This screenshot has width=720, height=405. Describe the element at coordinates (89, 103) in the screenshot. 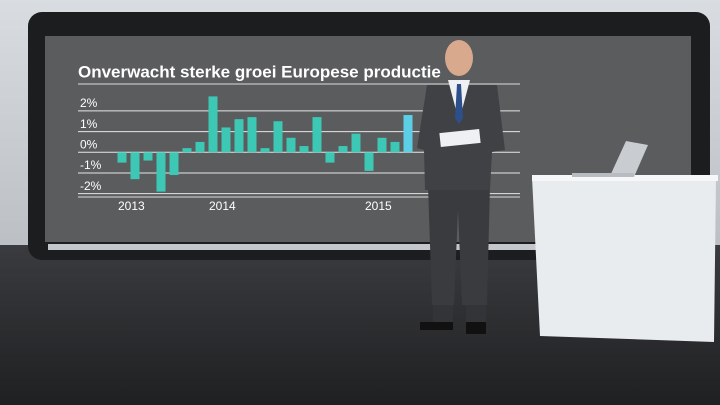

I see `y-tick-label: 2%` at that location.